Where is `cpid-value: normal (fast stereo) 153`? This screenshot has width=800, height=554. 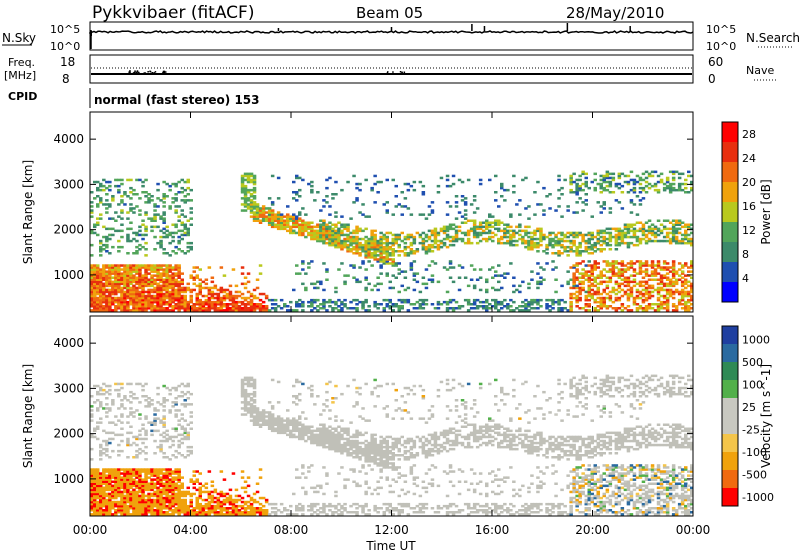 cpid-value: normal (fast stereo) 153 is located at coordinates (177, 100).